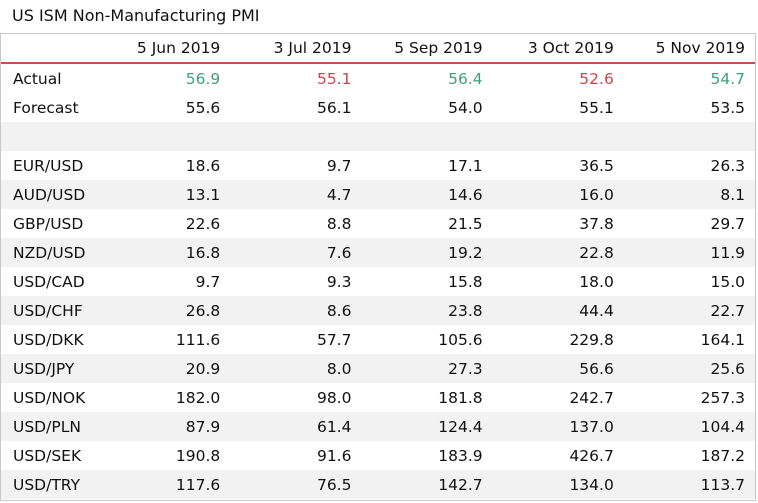 The image size is (758, 503). What do you see at coordinates (298, 252) in the screenshot?
I see `pair-value: 7.6` at bounding box center [298, 252].